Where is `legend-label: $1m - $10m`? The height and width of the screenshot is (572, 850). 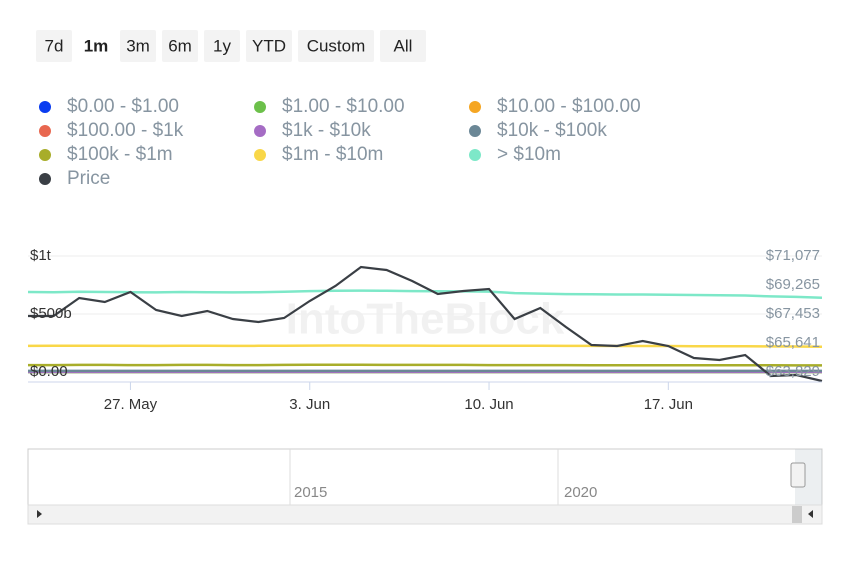 legend-label: $1m - $10m is located at coordinates (332, 154).